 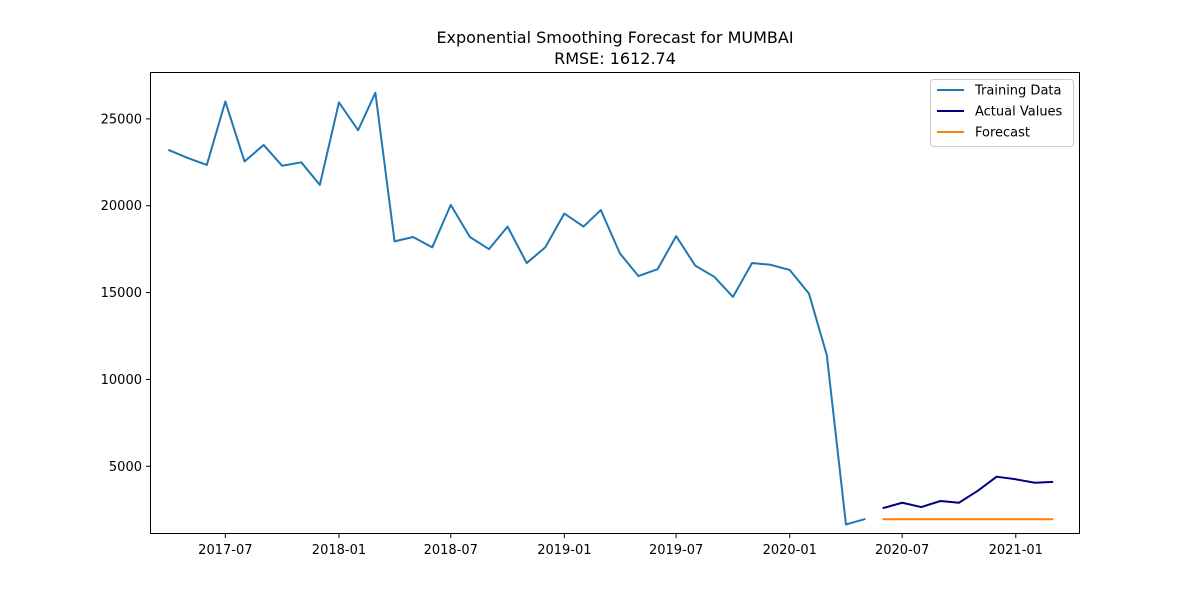 I want to click on x-tick-label: 2017-07, so click(x=225, y=550).